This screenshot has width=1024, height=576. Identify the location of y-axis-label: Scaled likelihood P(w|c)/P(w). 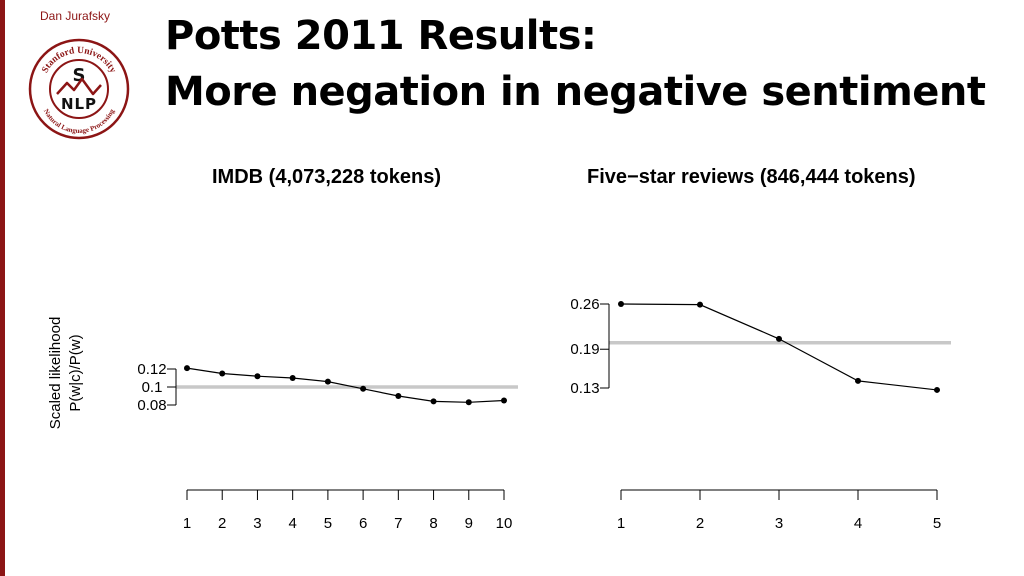
(65, 373).